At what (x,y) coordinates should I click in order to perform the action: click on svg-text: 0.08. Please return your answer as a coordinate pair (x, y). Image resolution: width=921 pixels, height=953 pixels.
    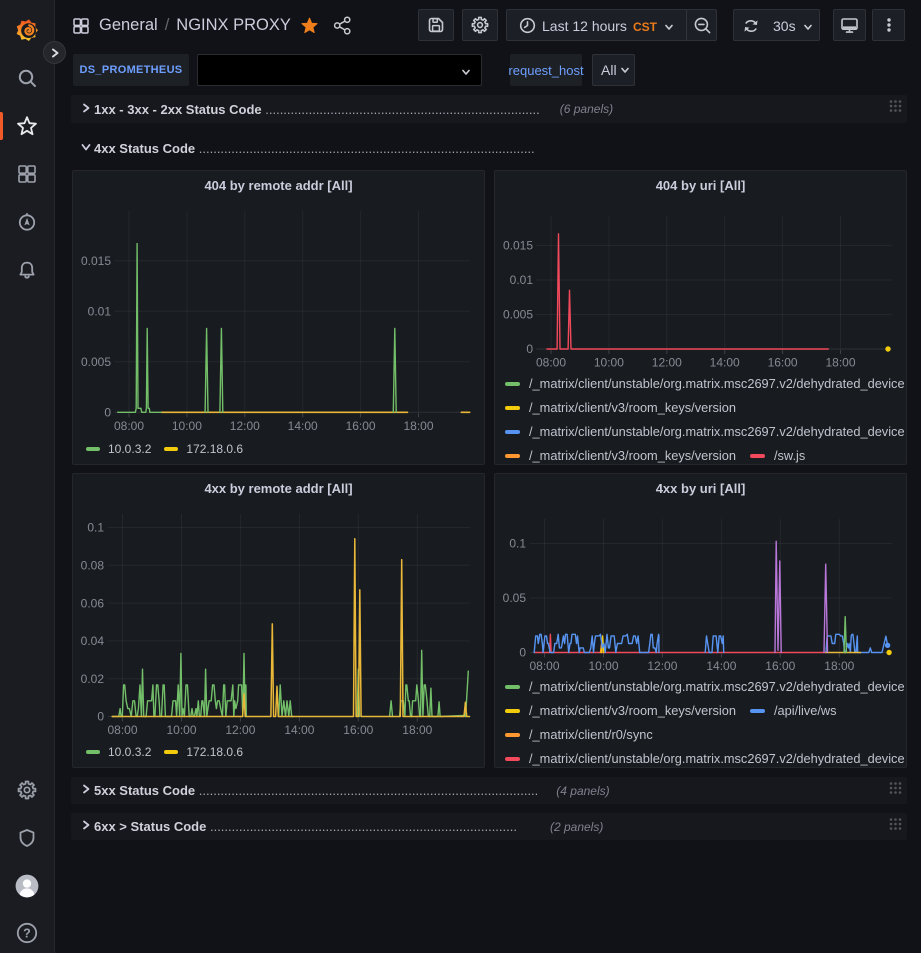
    Looking at the image, I should click on (93, 566).